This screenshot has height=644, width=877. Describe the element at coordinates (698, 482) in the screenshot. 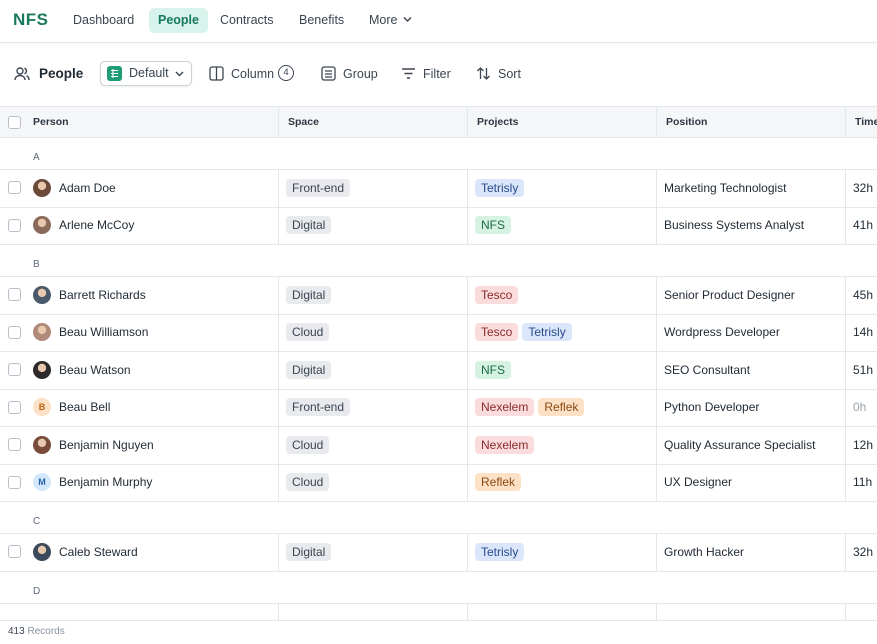

I see `position: UX Designer` at that location.